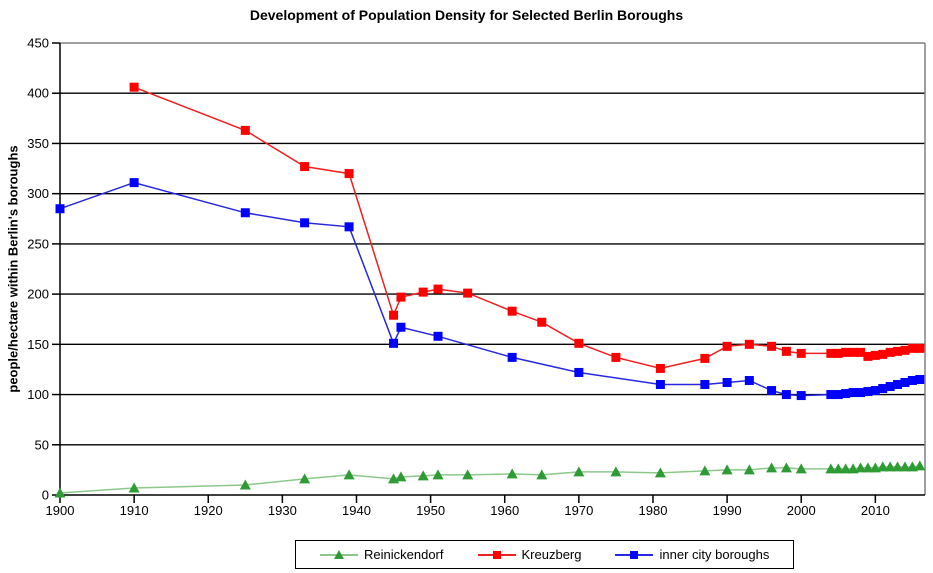 The image size is (933, 573). What do you see at coordinates (838, 468) in the screenshot?
I see `marker-reinickendorf-2005` at bounding box center [838, 468].